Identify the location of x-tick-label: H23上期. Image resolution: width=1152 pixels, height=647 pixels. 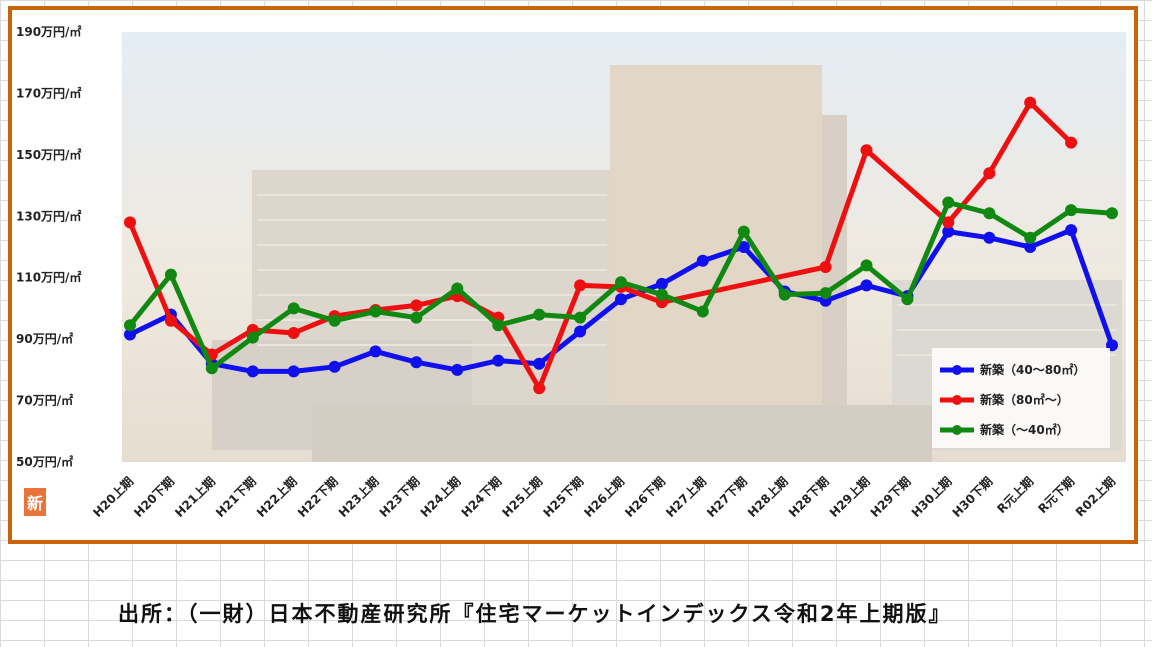
(358, 497).